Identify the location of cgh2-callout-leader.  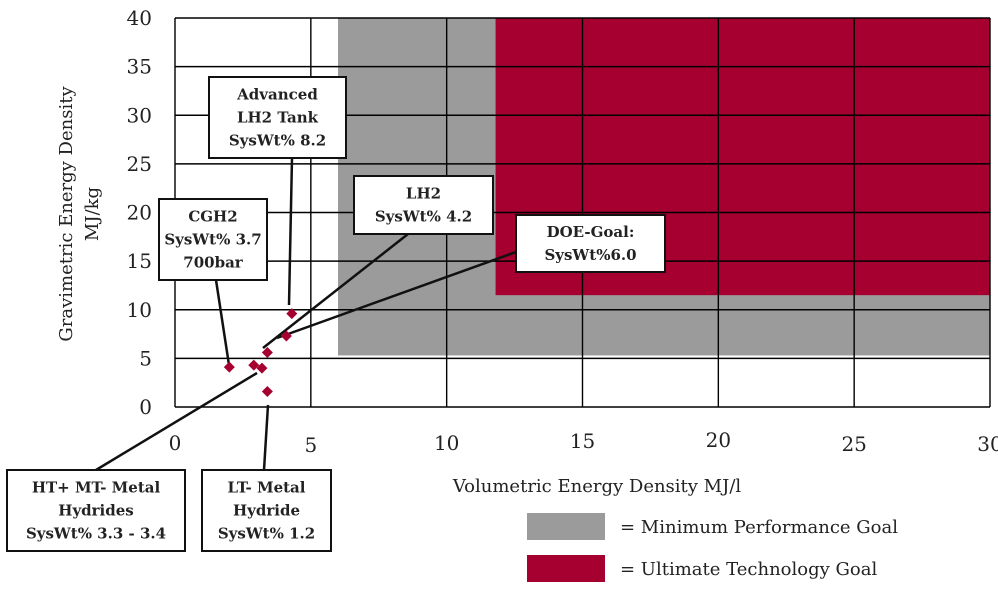
(222, 322).